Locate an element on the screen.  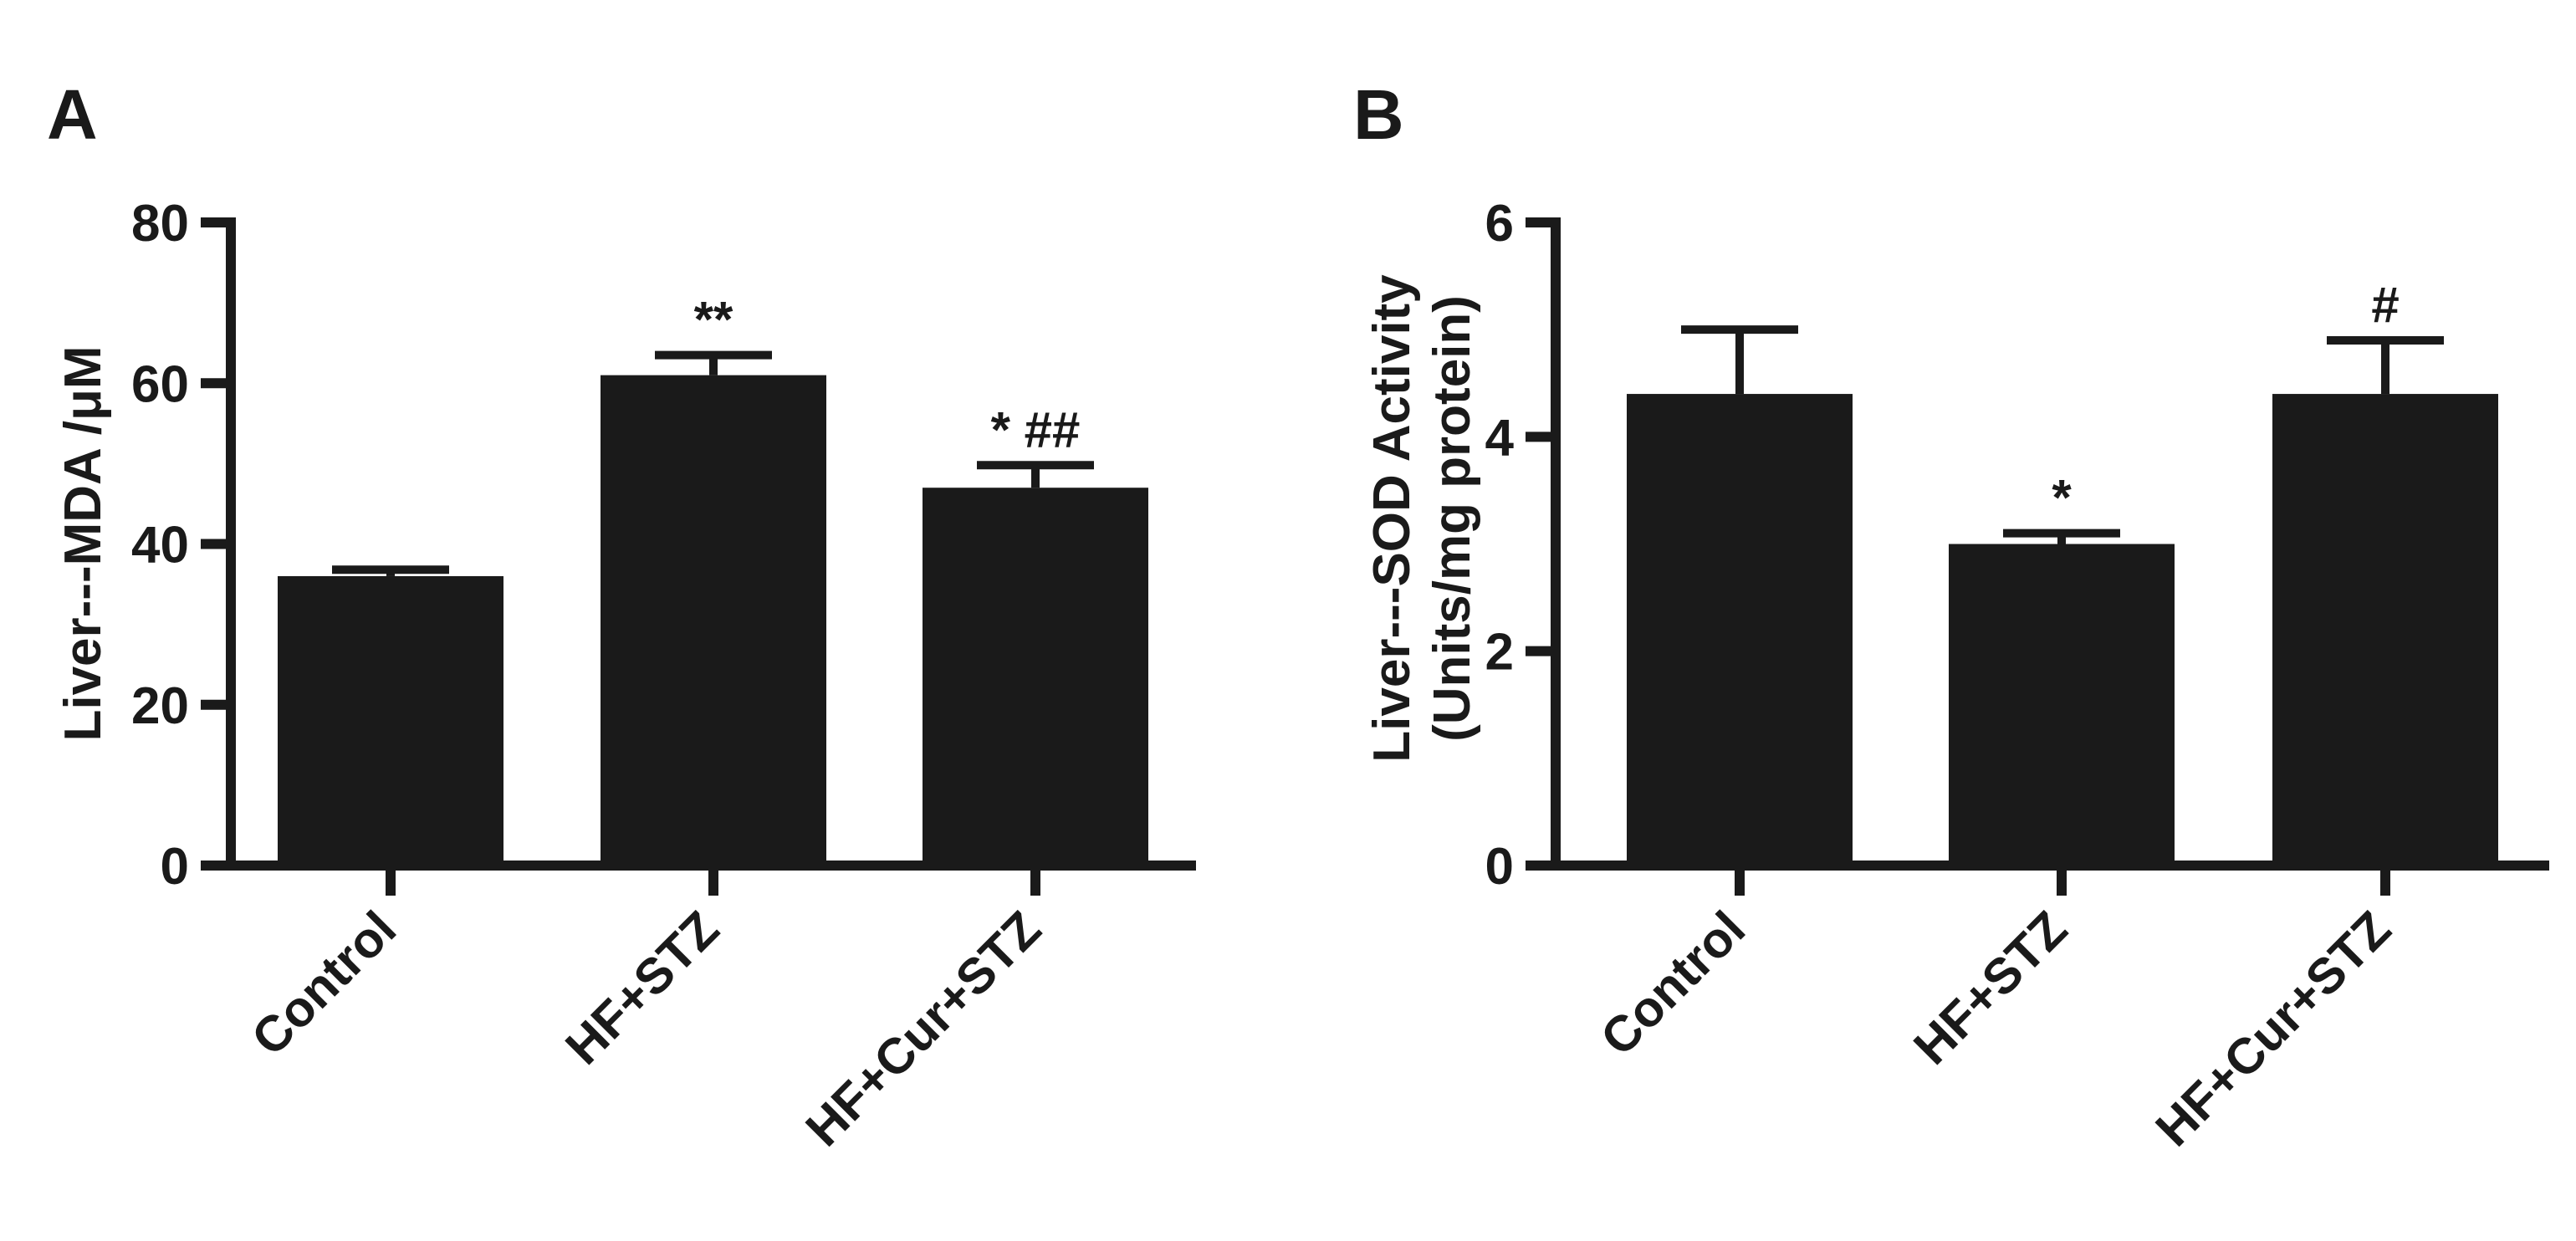
y-tick-label-1: 2 is located at coordinates (1499, 653).